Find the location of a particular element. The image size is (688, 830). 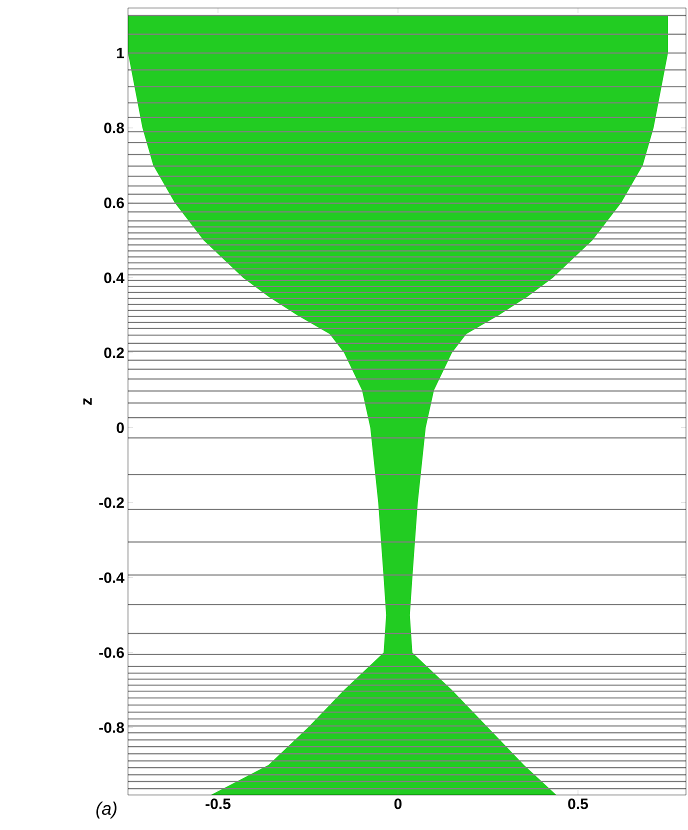

y-tick-label: 0.6 is located at coordinates (114, 203).